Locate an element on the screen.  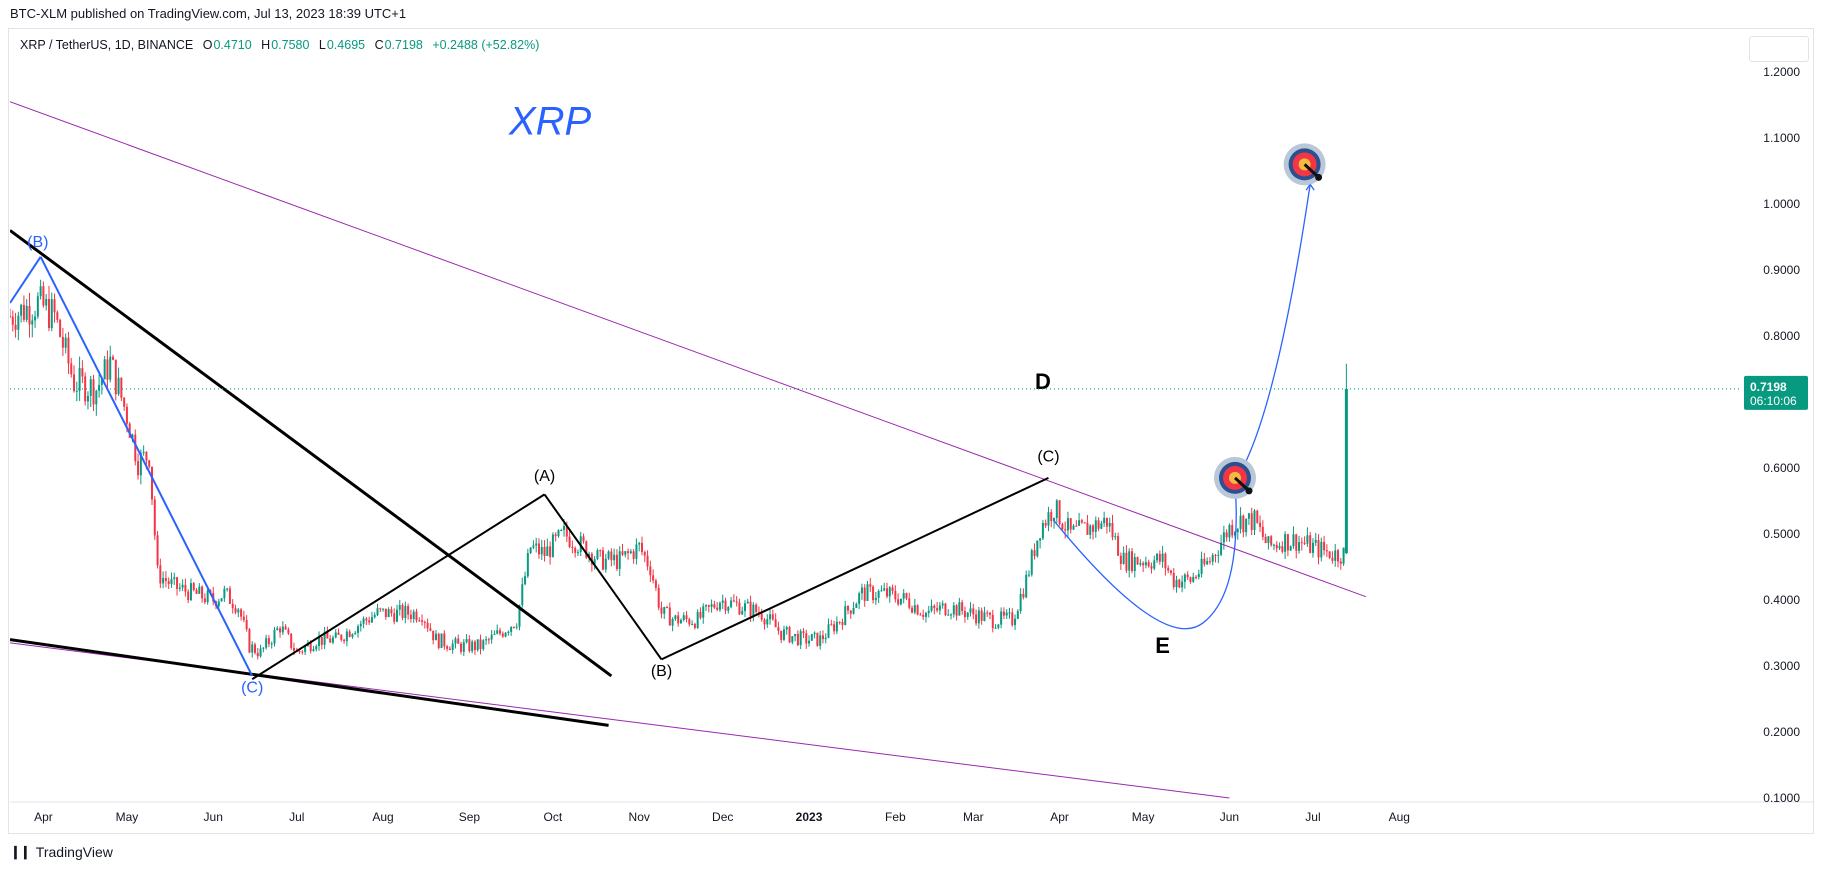
target-icon is located at coordinates (1304, 164).